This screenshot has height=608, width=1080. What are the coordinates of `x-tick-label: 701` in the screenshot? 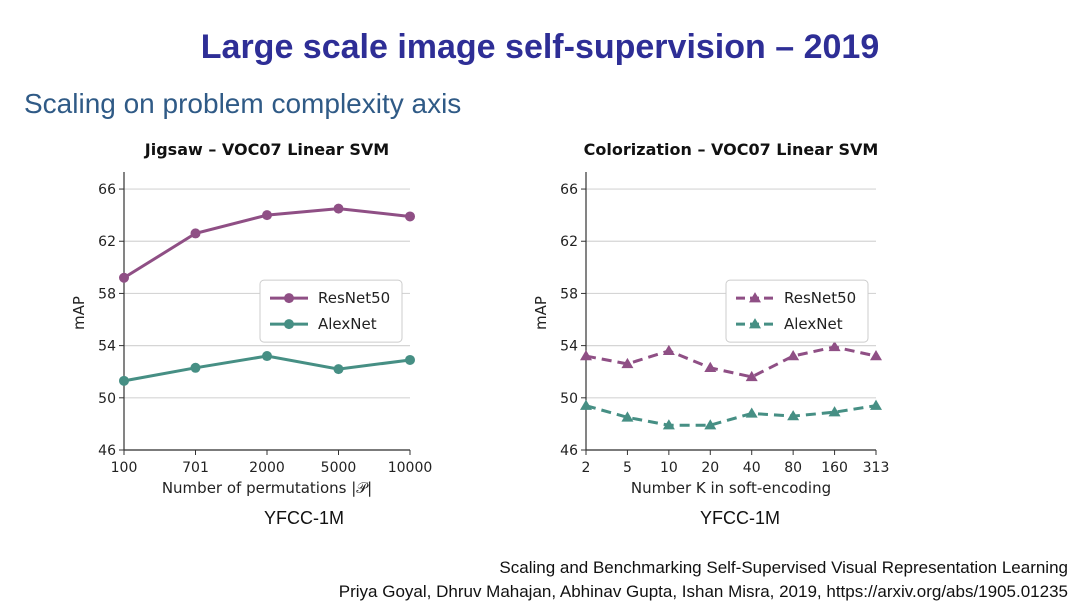 It's located at (195, 468).